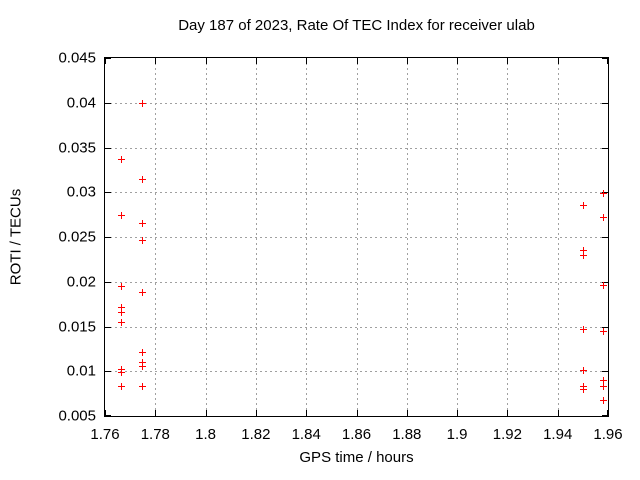 Image resolution: width=640 pixels, height=480 pixels. Describe the element at coordinates (256, 434) in the screenshot. I see `x-tick-label: 1.82` at that location.